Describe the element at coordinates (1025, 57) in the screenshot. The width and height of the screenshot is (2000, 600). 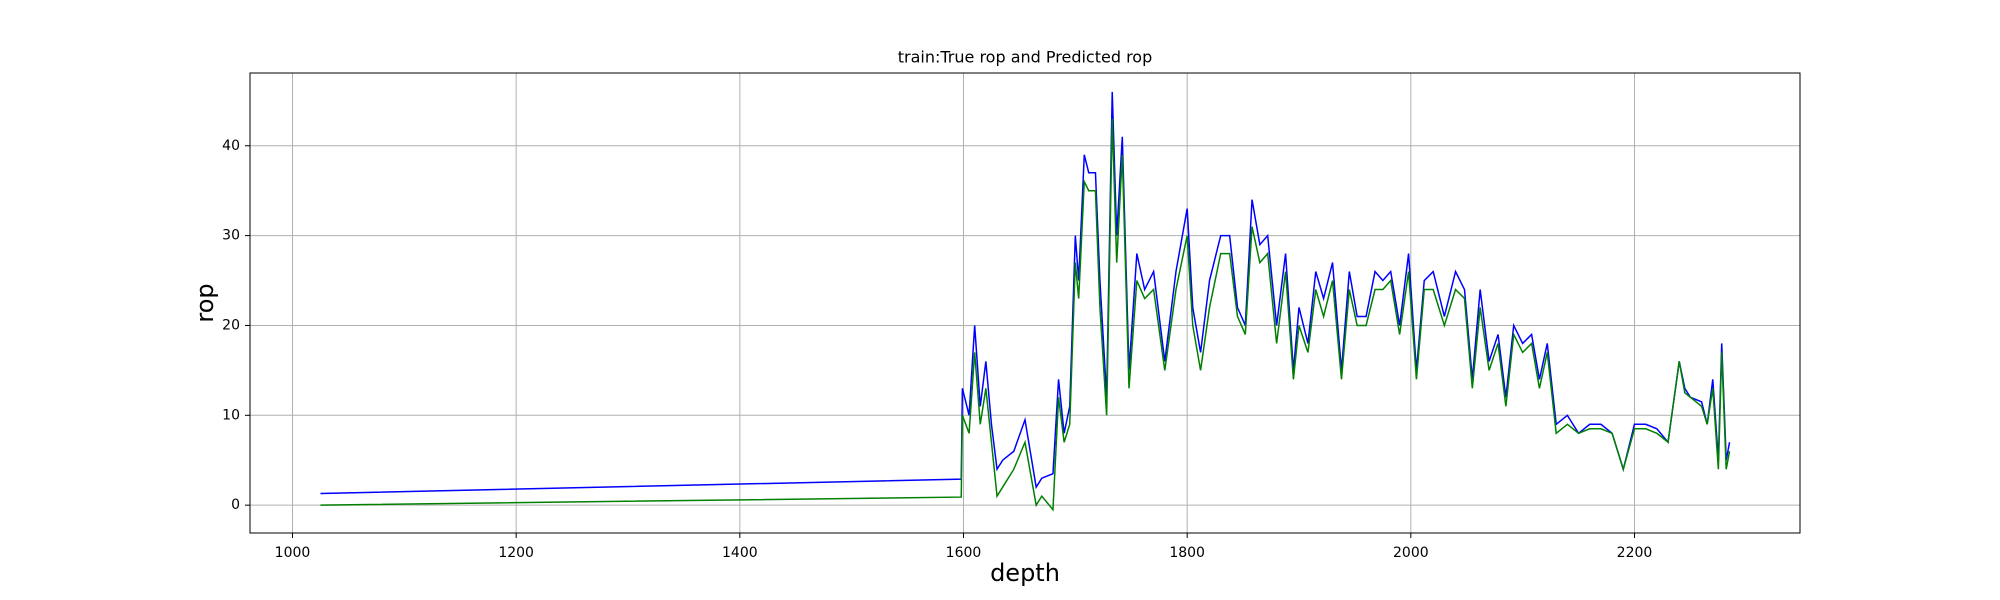
I see `chart-title: train:True rop and Predicted rop` at that location.